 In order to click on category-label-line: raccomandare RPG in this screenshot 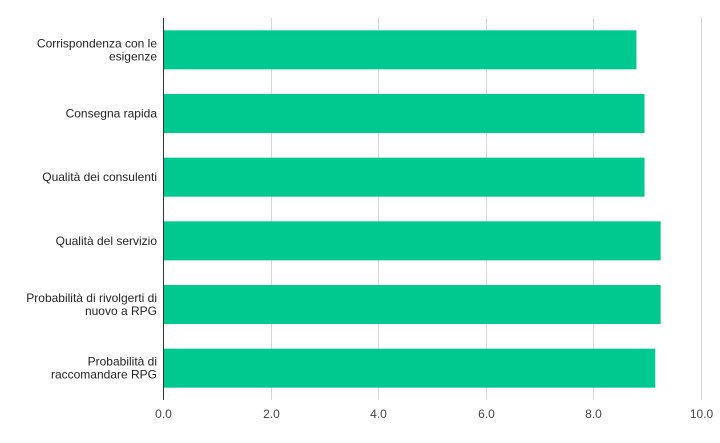, I will do `click(104, 375)`.